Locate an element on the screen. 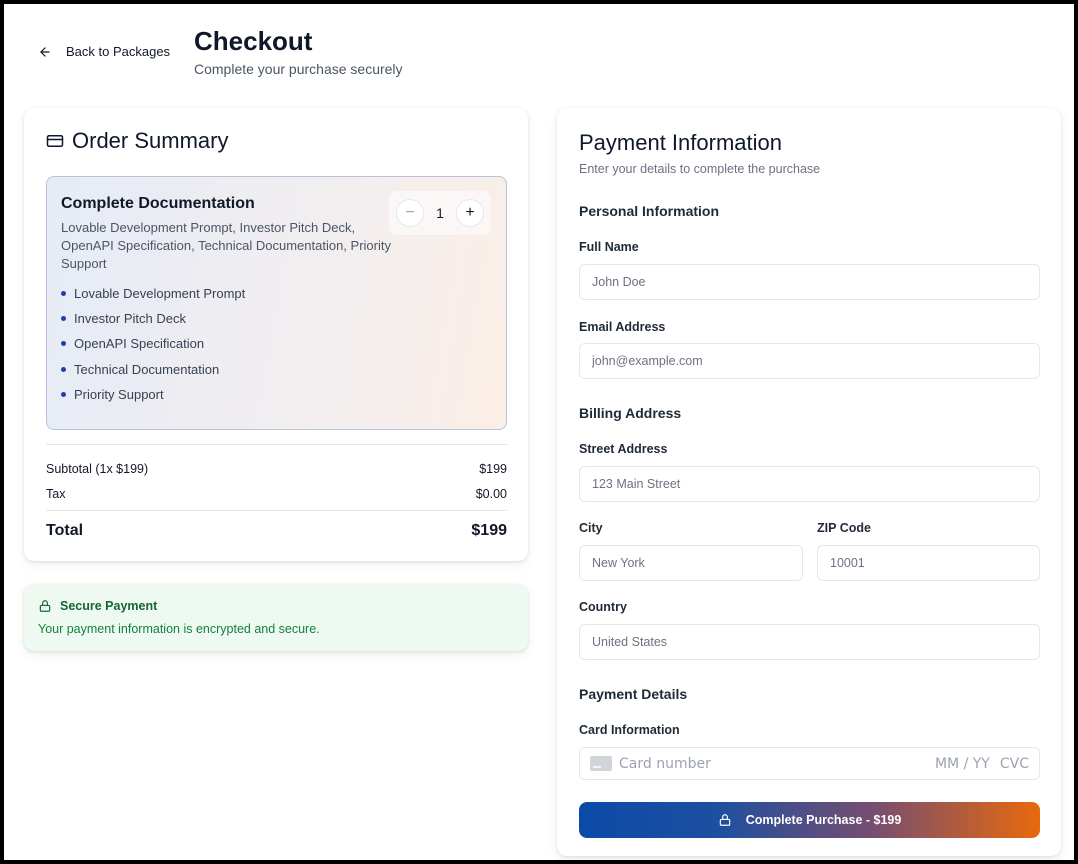 Image resolution: width=1078 pixels, height=864 pixels. card-information-field: Card number MM / YY CVC is located at coordinates (809, 763).